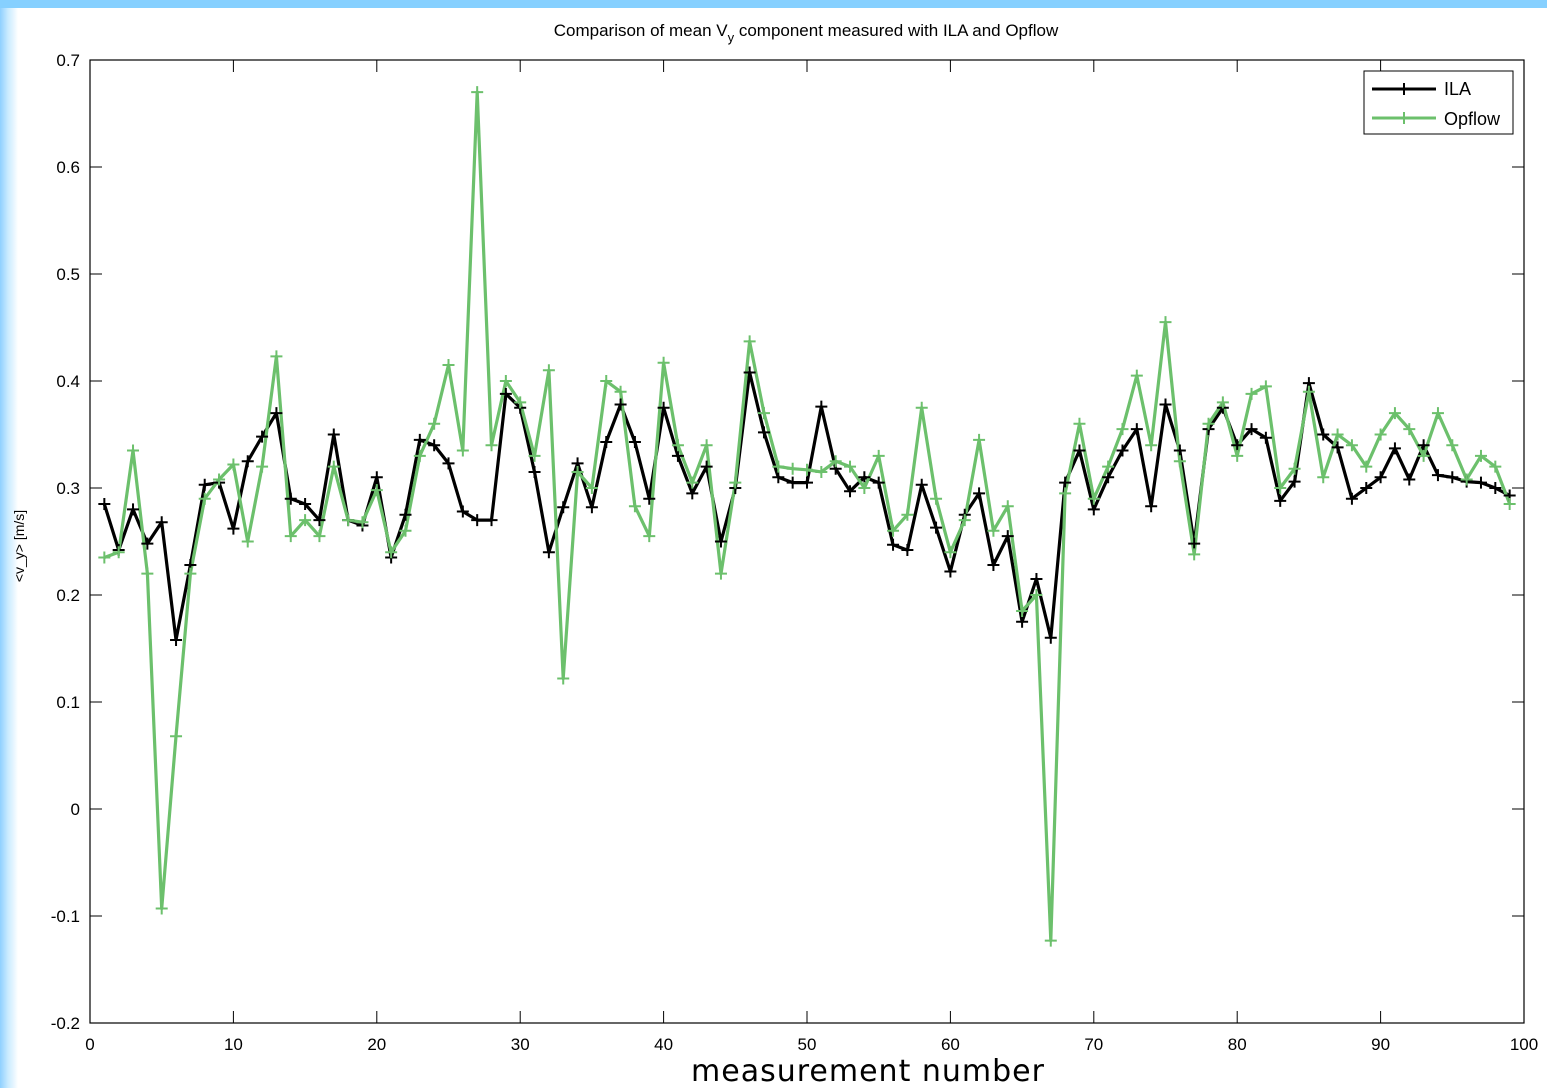  Describe the element at coordinates (1404, 89) in the screenshot. I see `legend-ila-marker` at that location.